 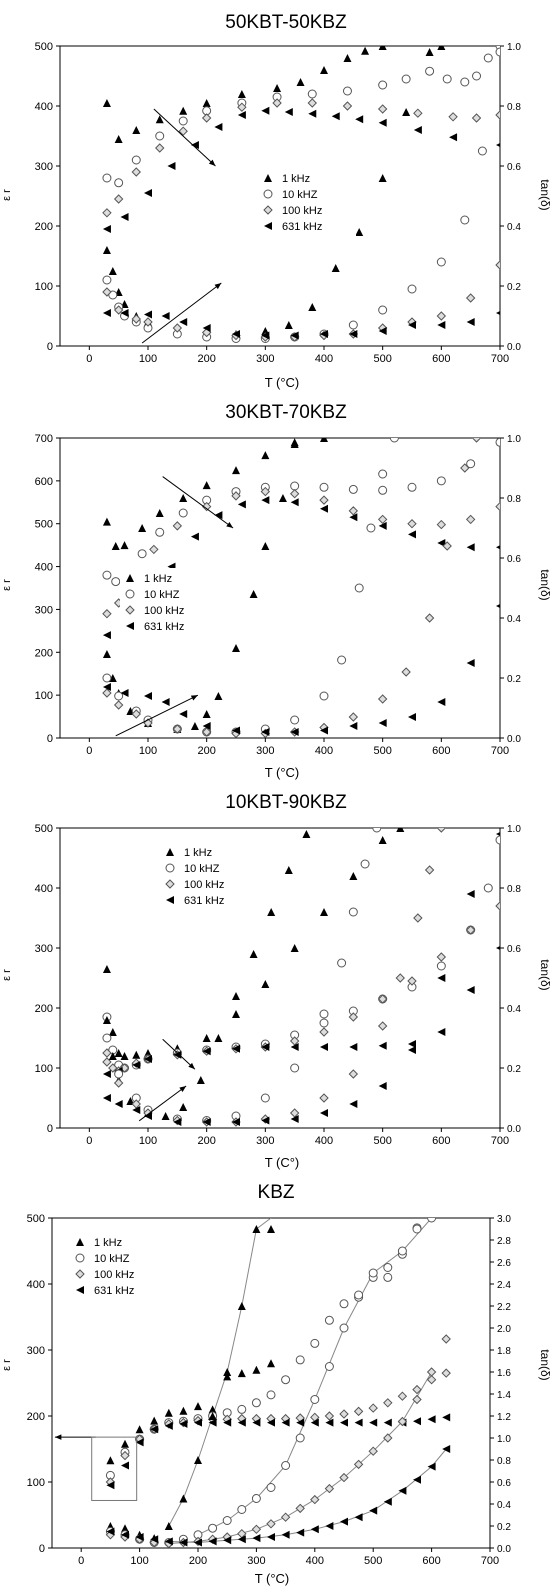 I want to click on y2-tick-label: 1.8, so click(x=504, y=1351).